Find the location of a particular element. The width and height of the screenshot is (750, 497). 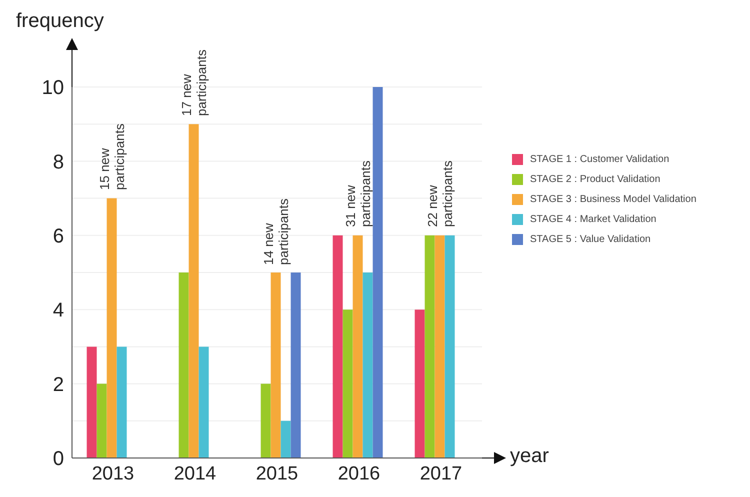

y-tick-label: 4 is located at coordinates (58, 311).